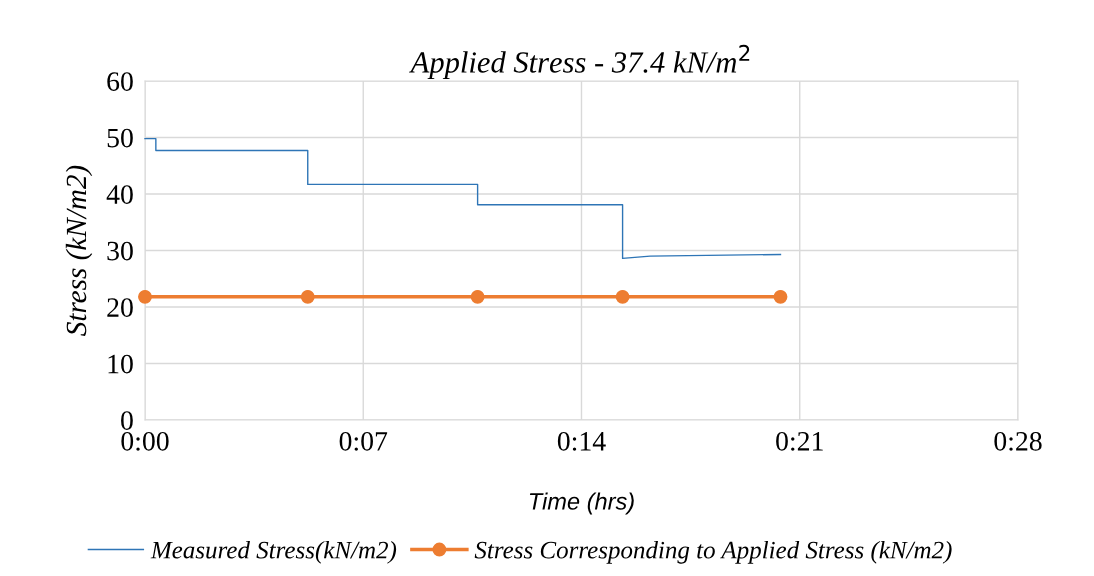  I want to click on x-tick-label: 0:28, so click(1018, 441).